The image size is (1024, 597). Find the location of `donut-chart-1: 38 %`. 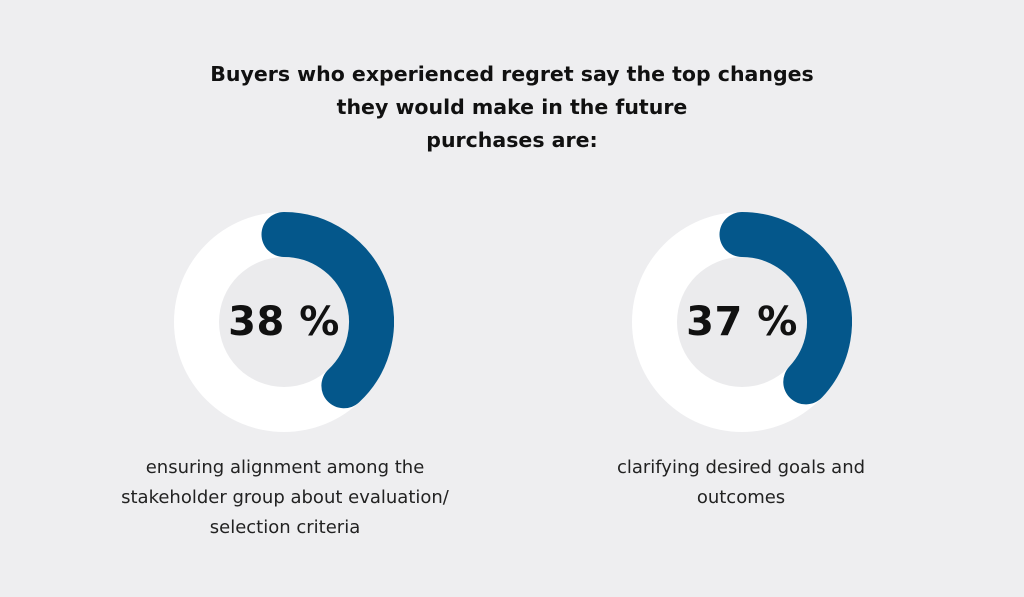

donut-chart-1: 38 % is located at coordinates (284, 322).